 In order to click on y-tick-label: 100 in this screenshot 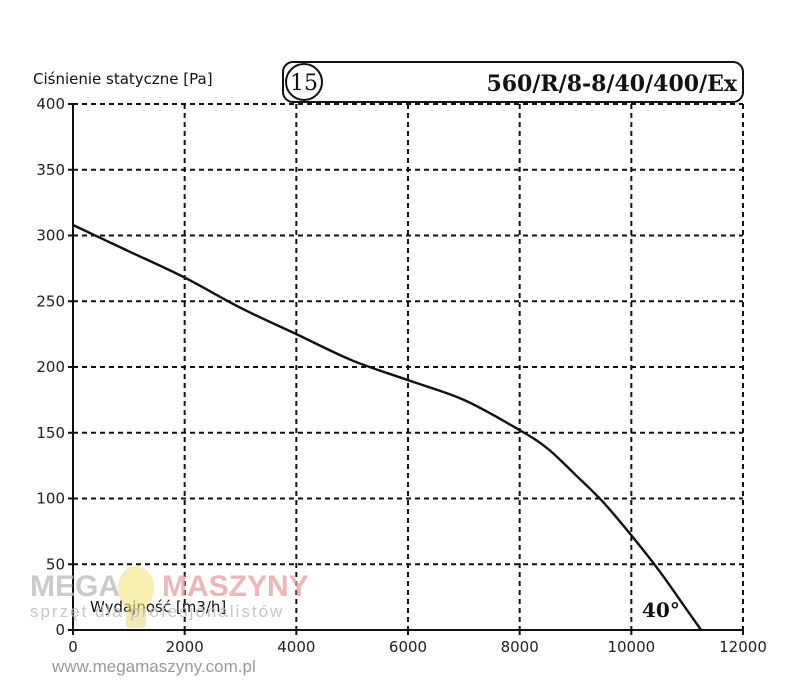, I will do `click(50, 499)`.